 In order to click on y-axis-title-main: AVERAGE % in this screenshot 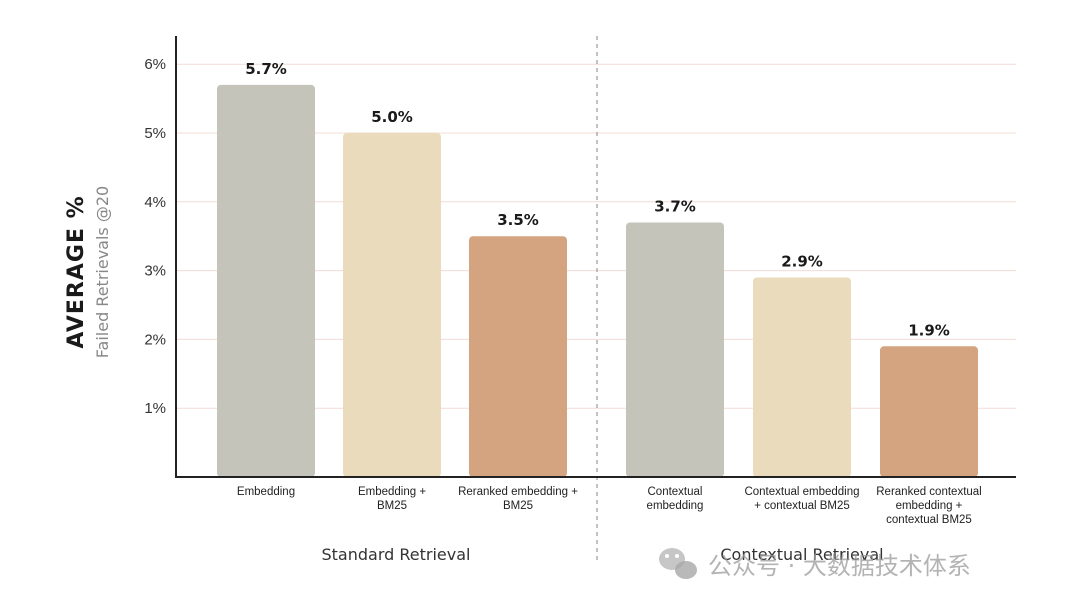, I will do `click(76, 271)`.